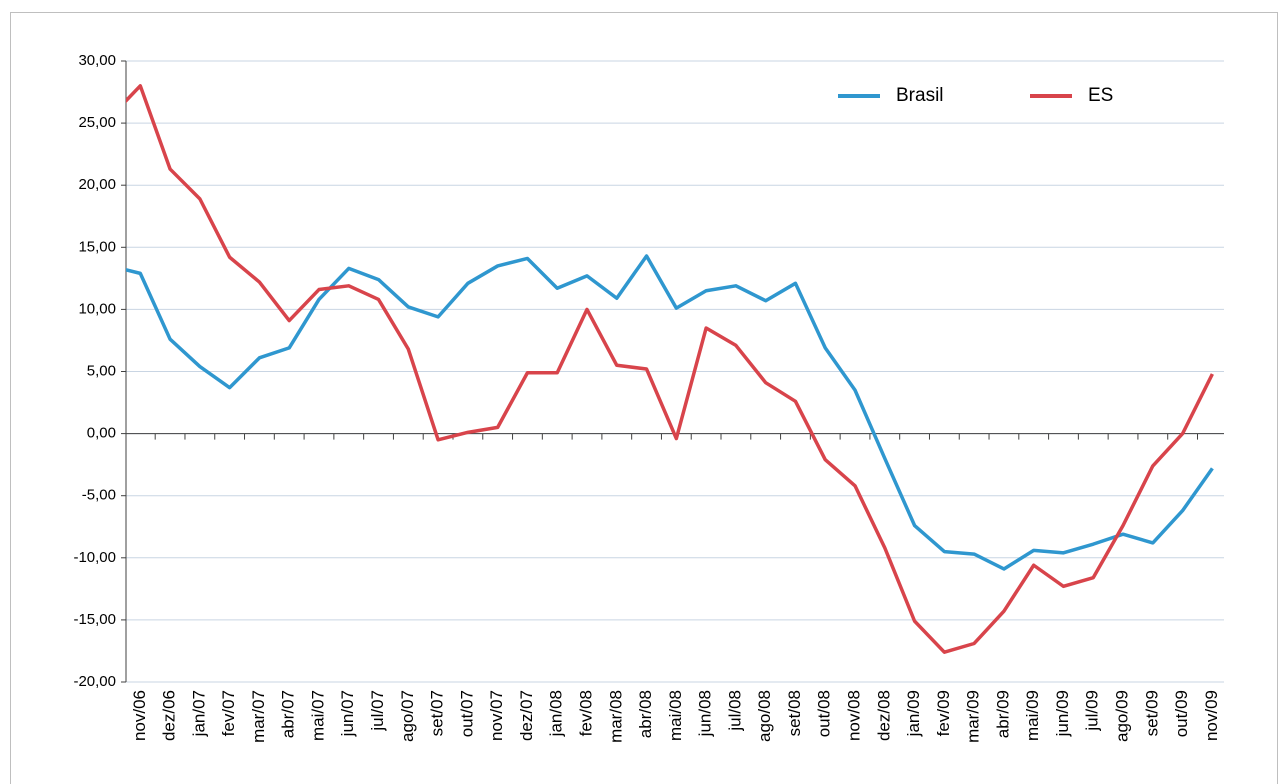 This screenshot has height=784, width=1279. Describe the element at coordinates (228, 713) in the screenshot. I see `x-tick-label: fev/07` at that location.